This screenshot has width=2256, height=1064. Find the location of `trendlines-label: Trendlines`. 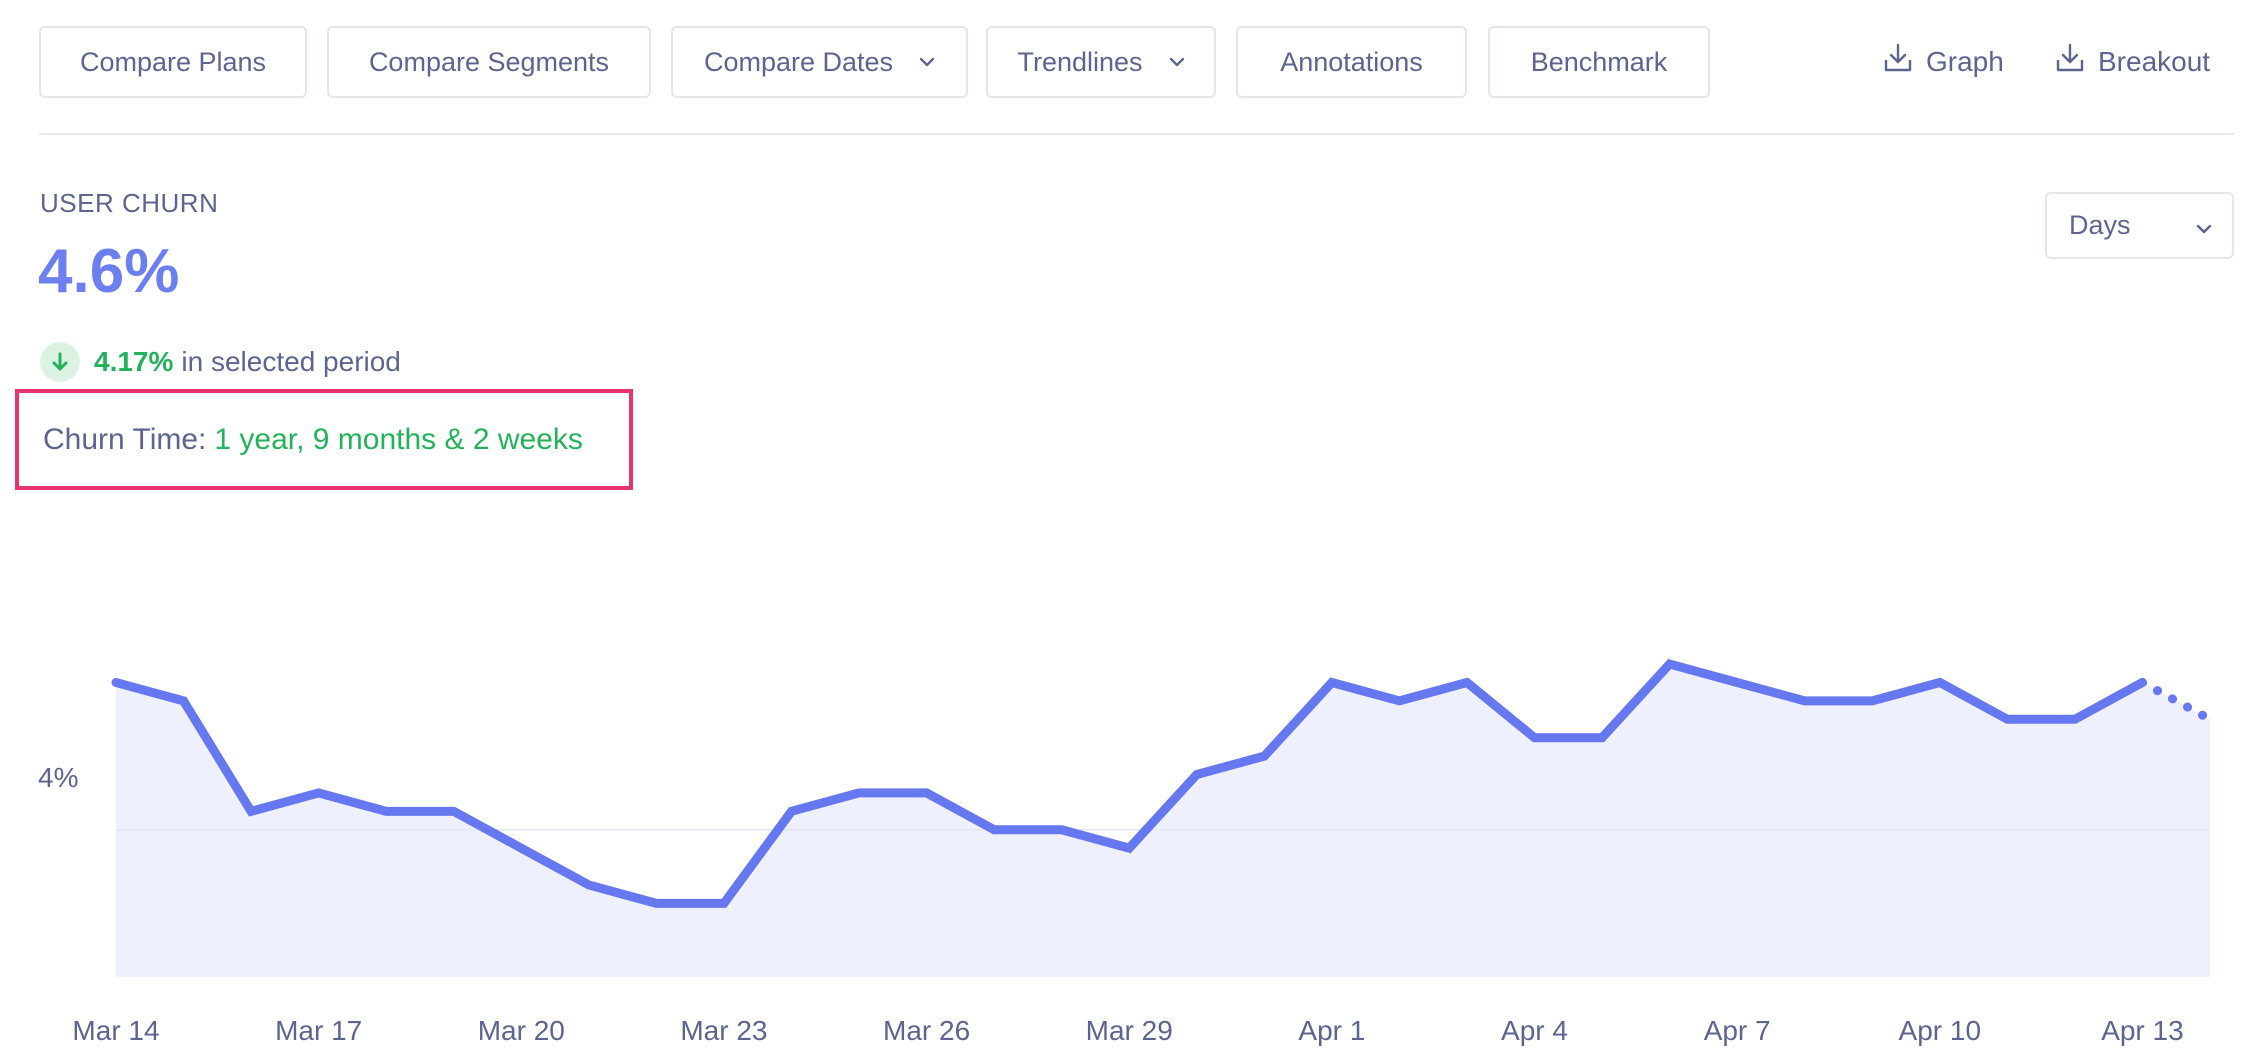

trendlines-label: Trendlines is located at coordinates (1080, 61).